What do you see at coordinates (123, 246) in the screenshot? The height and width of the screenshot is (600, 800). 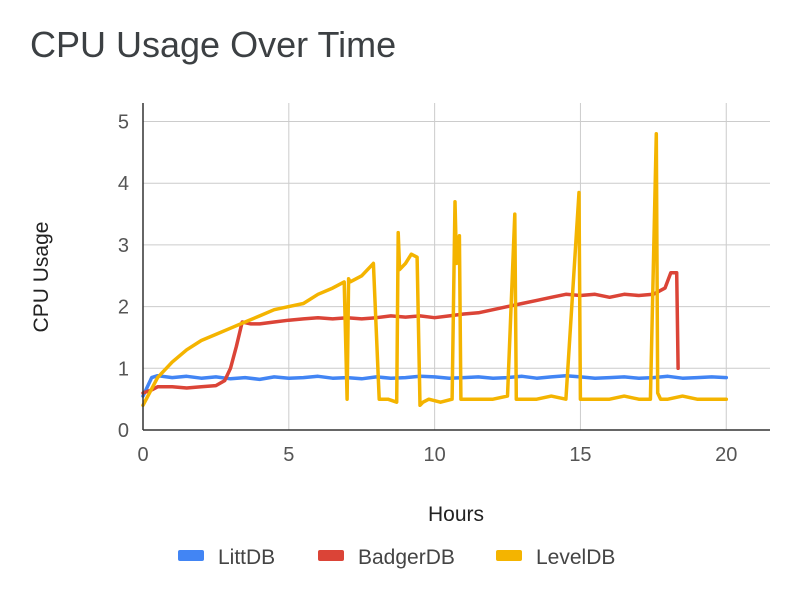 I see `y-tick-label: 3` at bounding box center [123, 246].